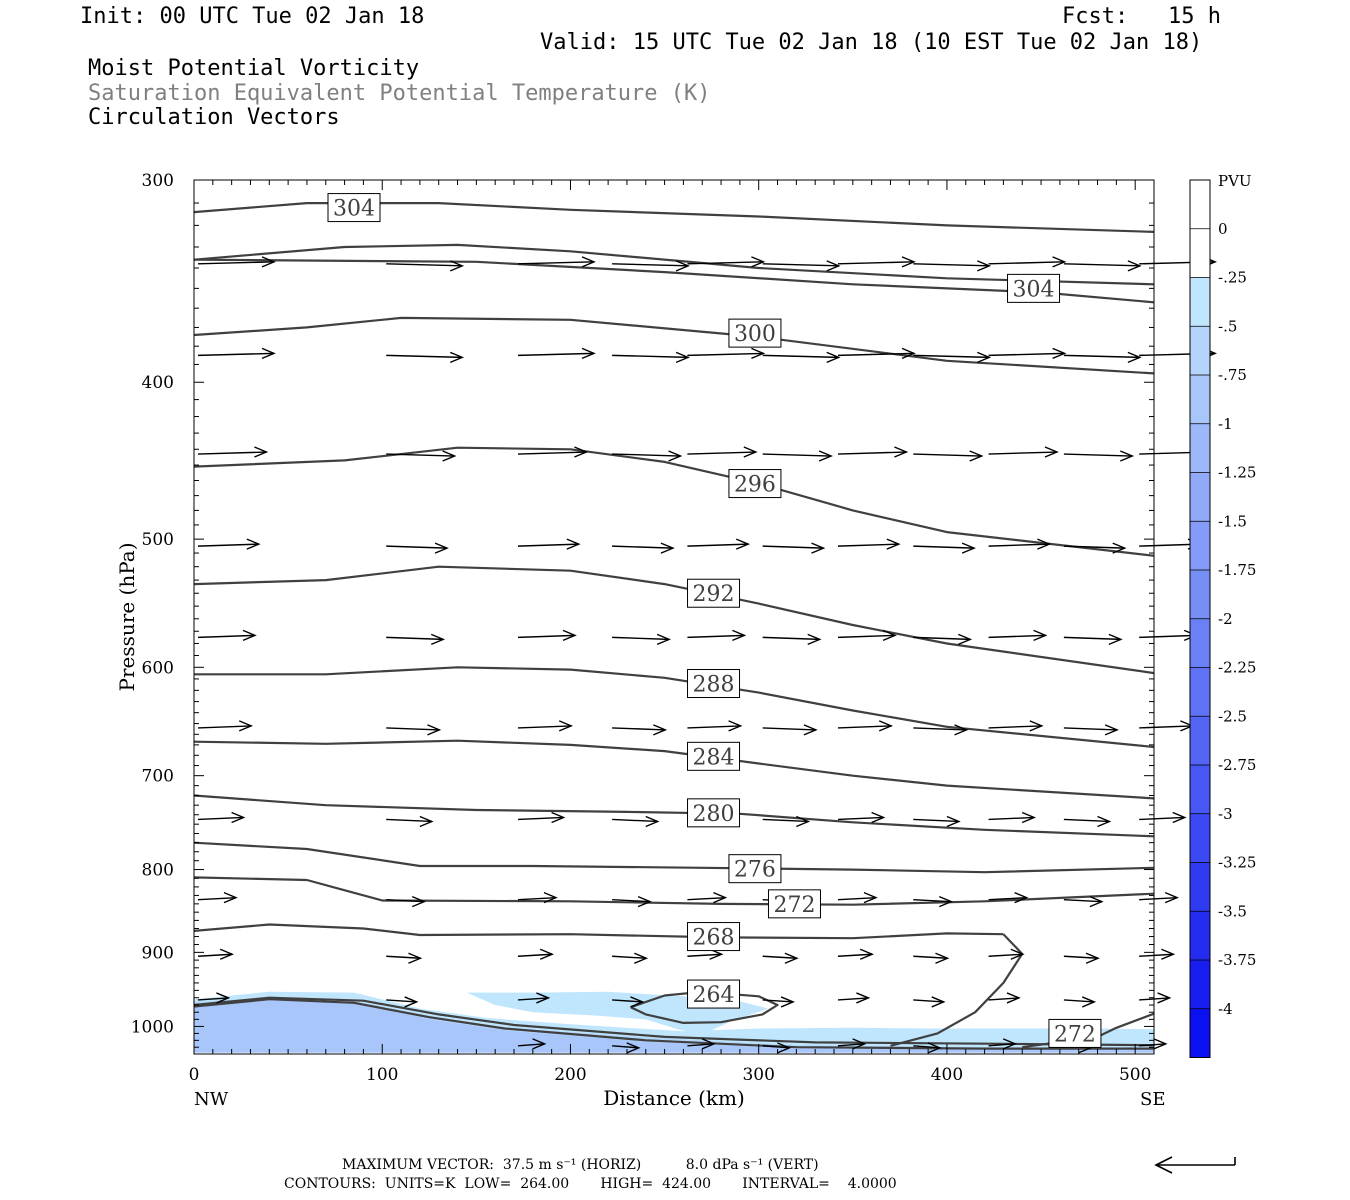 Image resolution: width=1350 pixels, height=1200 pixels. I want to click on svg-text: 268, so click(714, 938).